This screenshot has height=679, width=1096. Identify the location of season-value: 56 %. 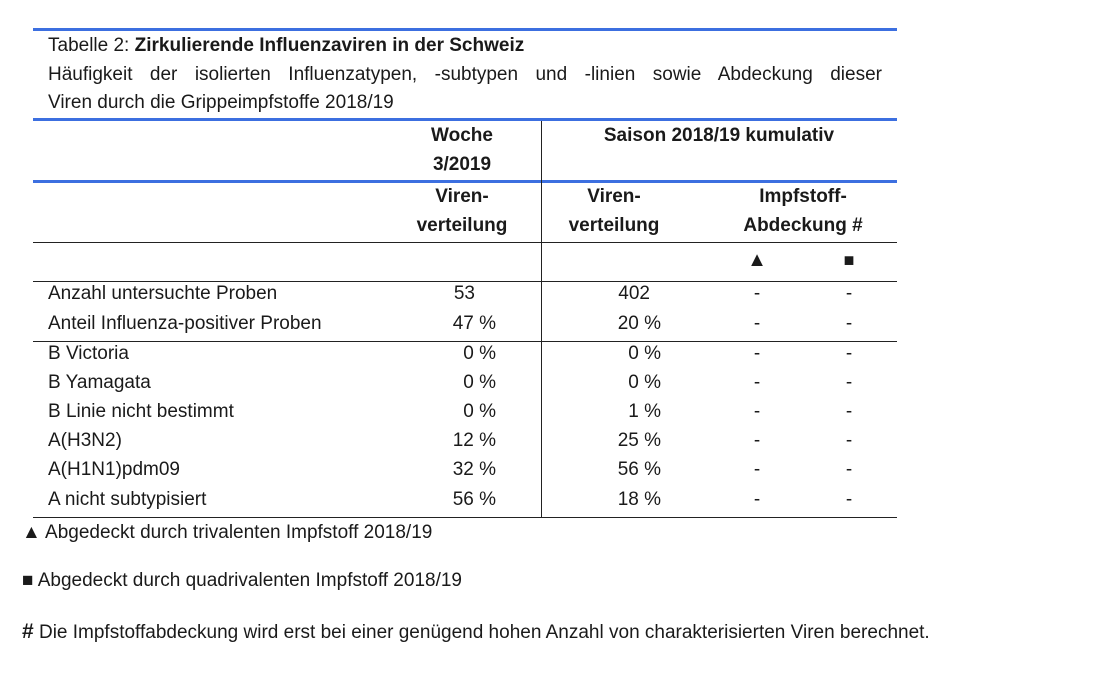
(639, 469).